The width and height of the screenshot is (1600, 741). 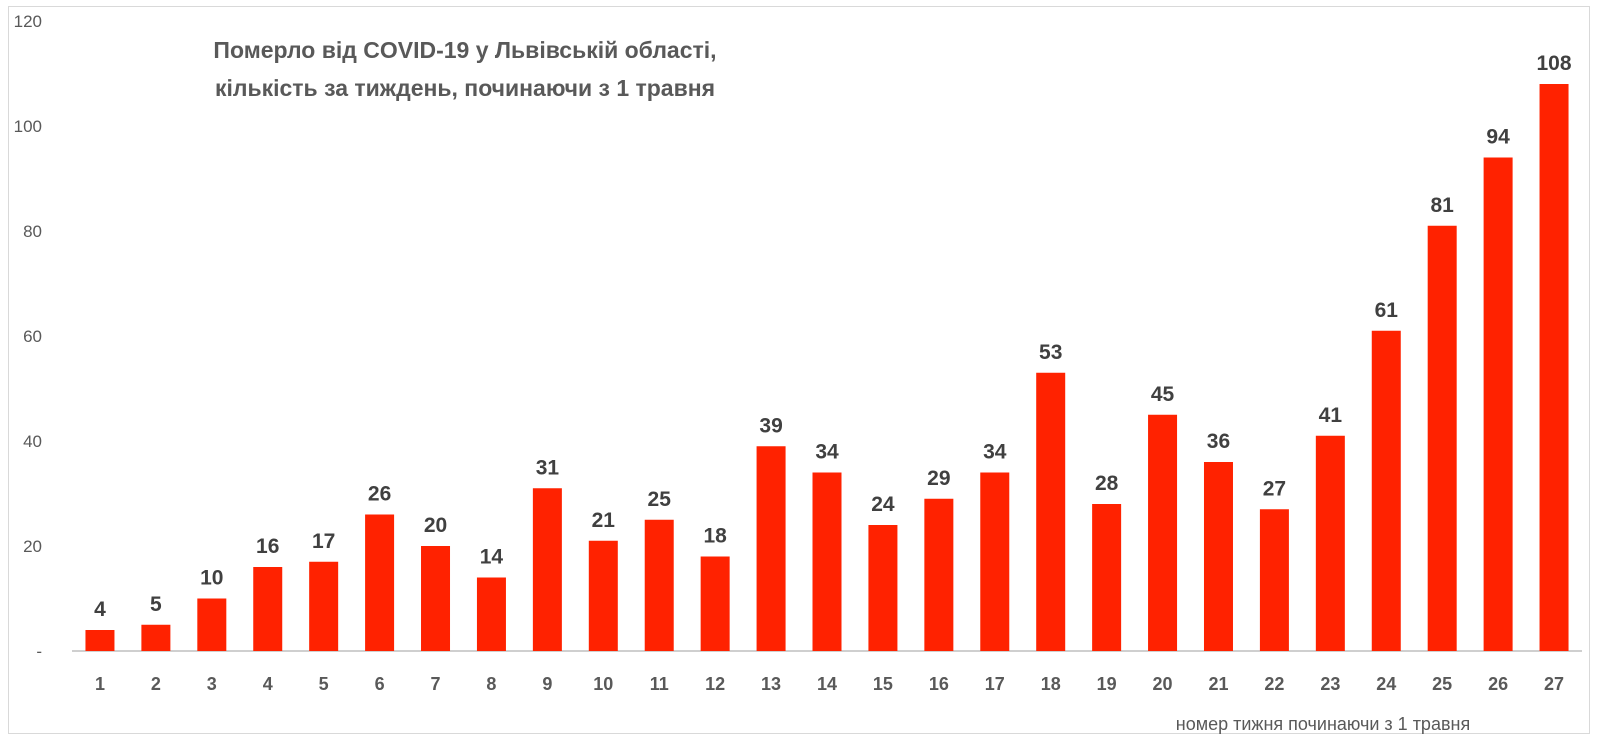 I want to click on data-label: 17, so click(x=323, y=541).